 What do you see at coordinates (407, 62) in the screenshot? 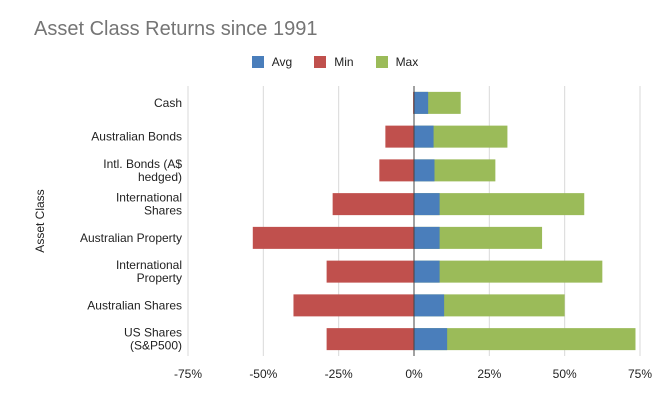
I see `legend-label-max: Max` at bounding box center [407, 62].